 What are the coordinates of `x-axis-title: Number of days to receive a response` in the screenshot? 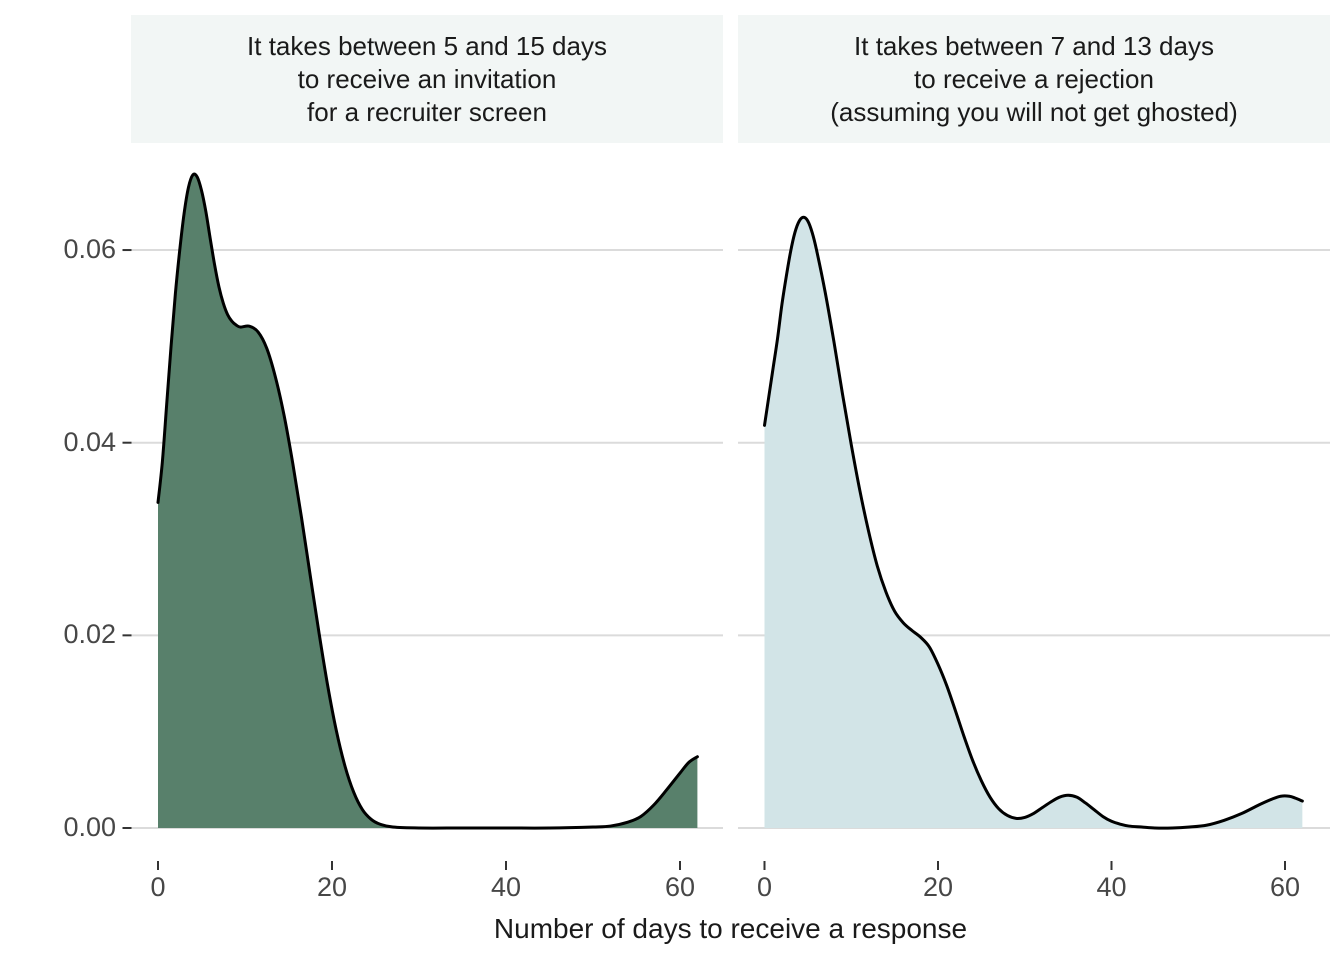 It's located at (730, 928).